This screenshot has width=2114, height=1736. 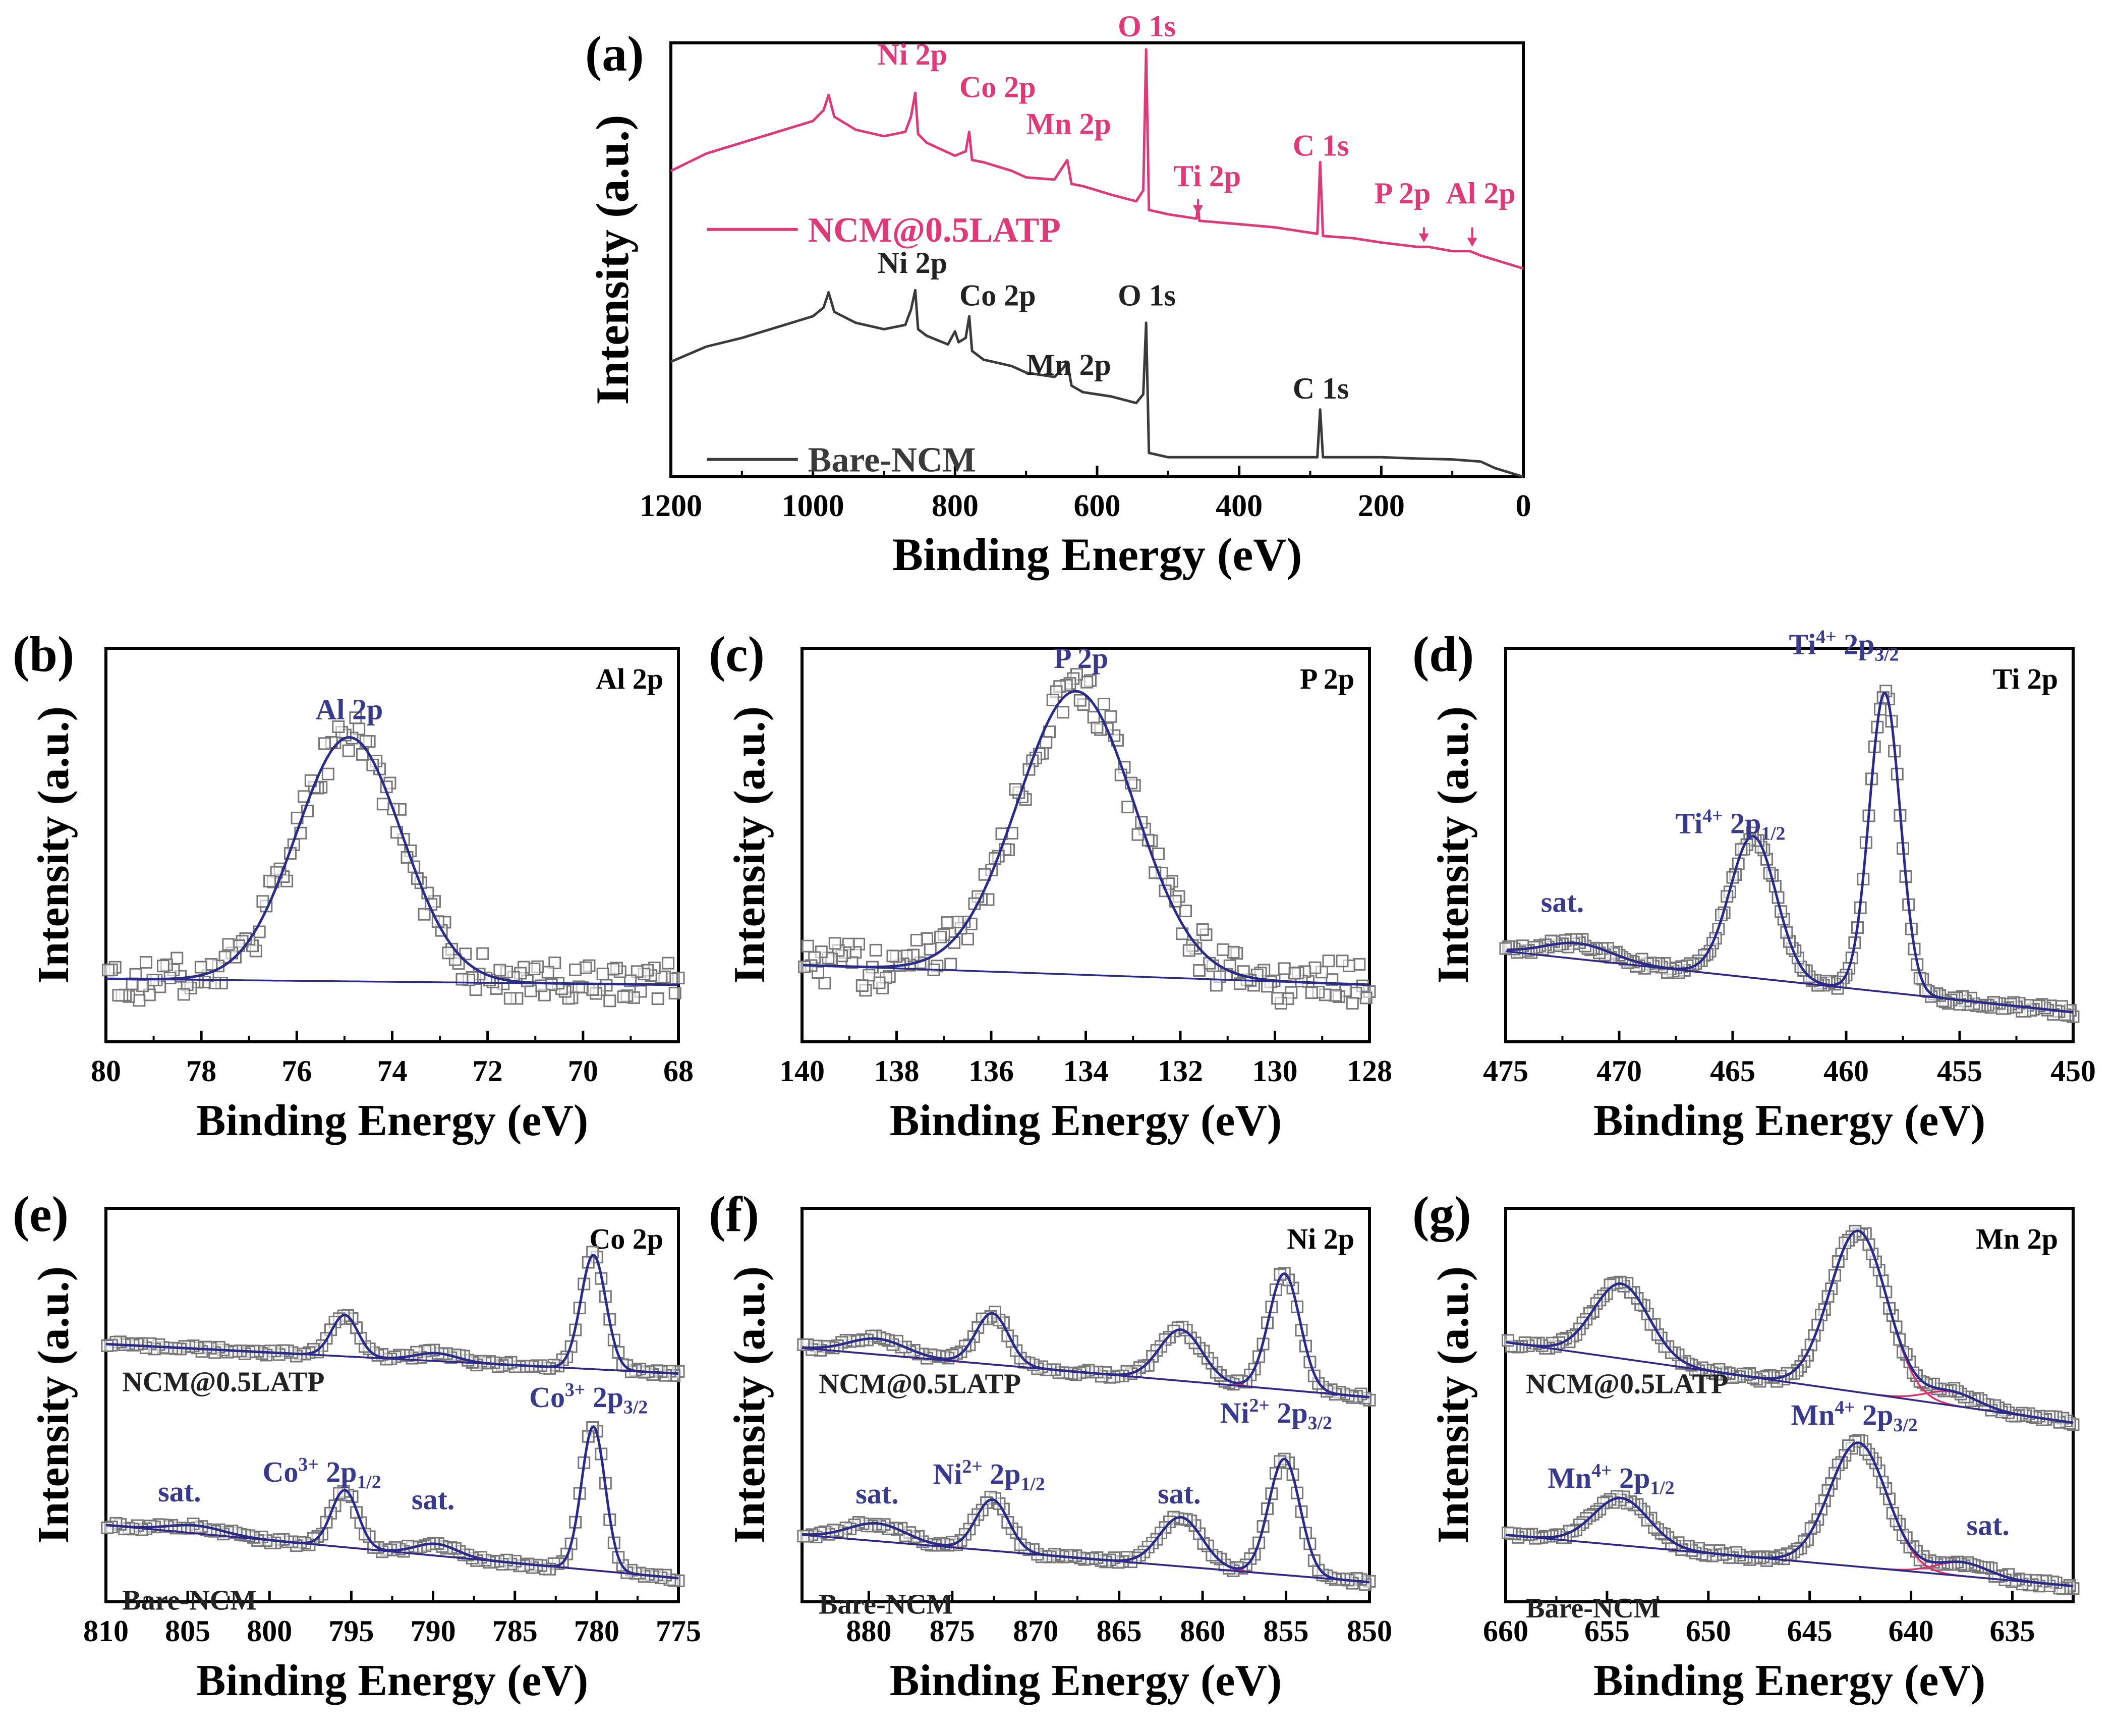 I want to click on series-label: Bare-NCM, so click(x=189, y=1600).